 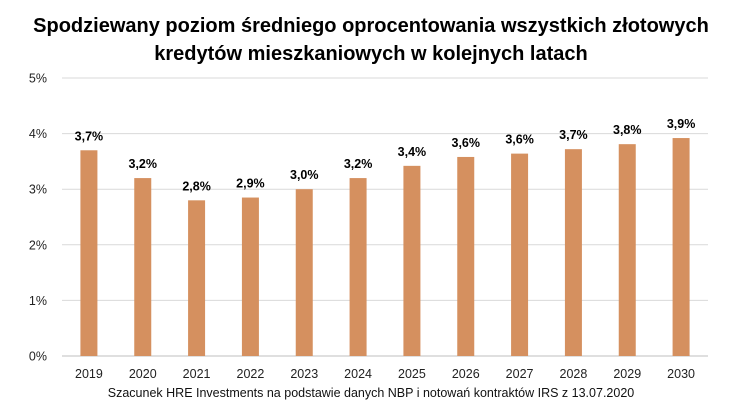 I want to click on x-tick-label: 2026, so click(x=466, y=374).